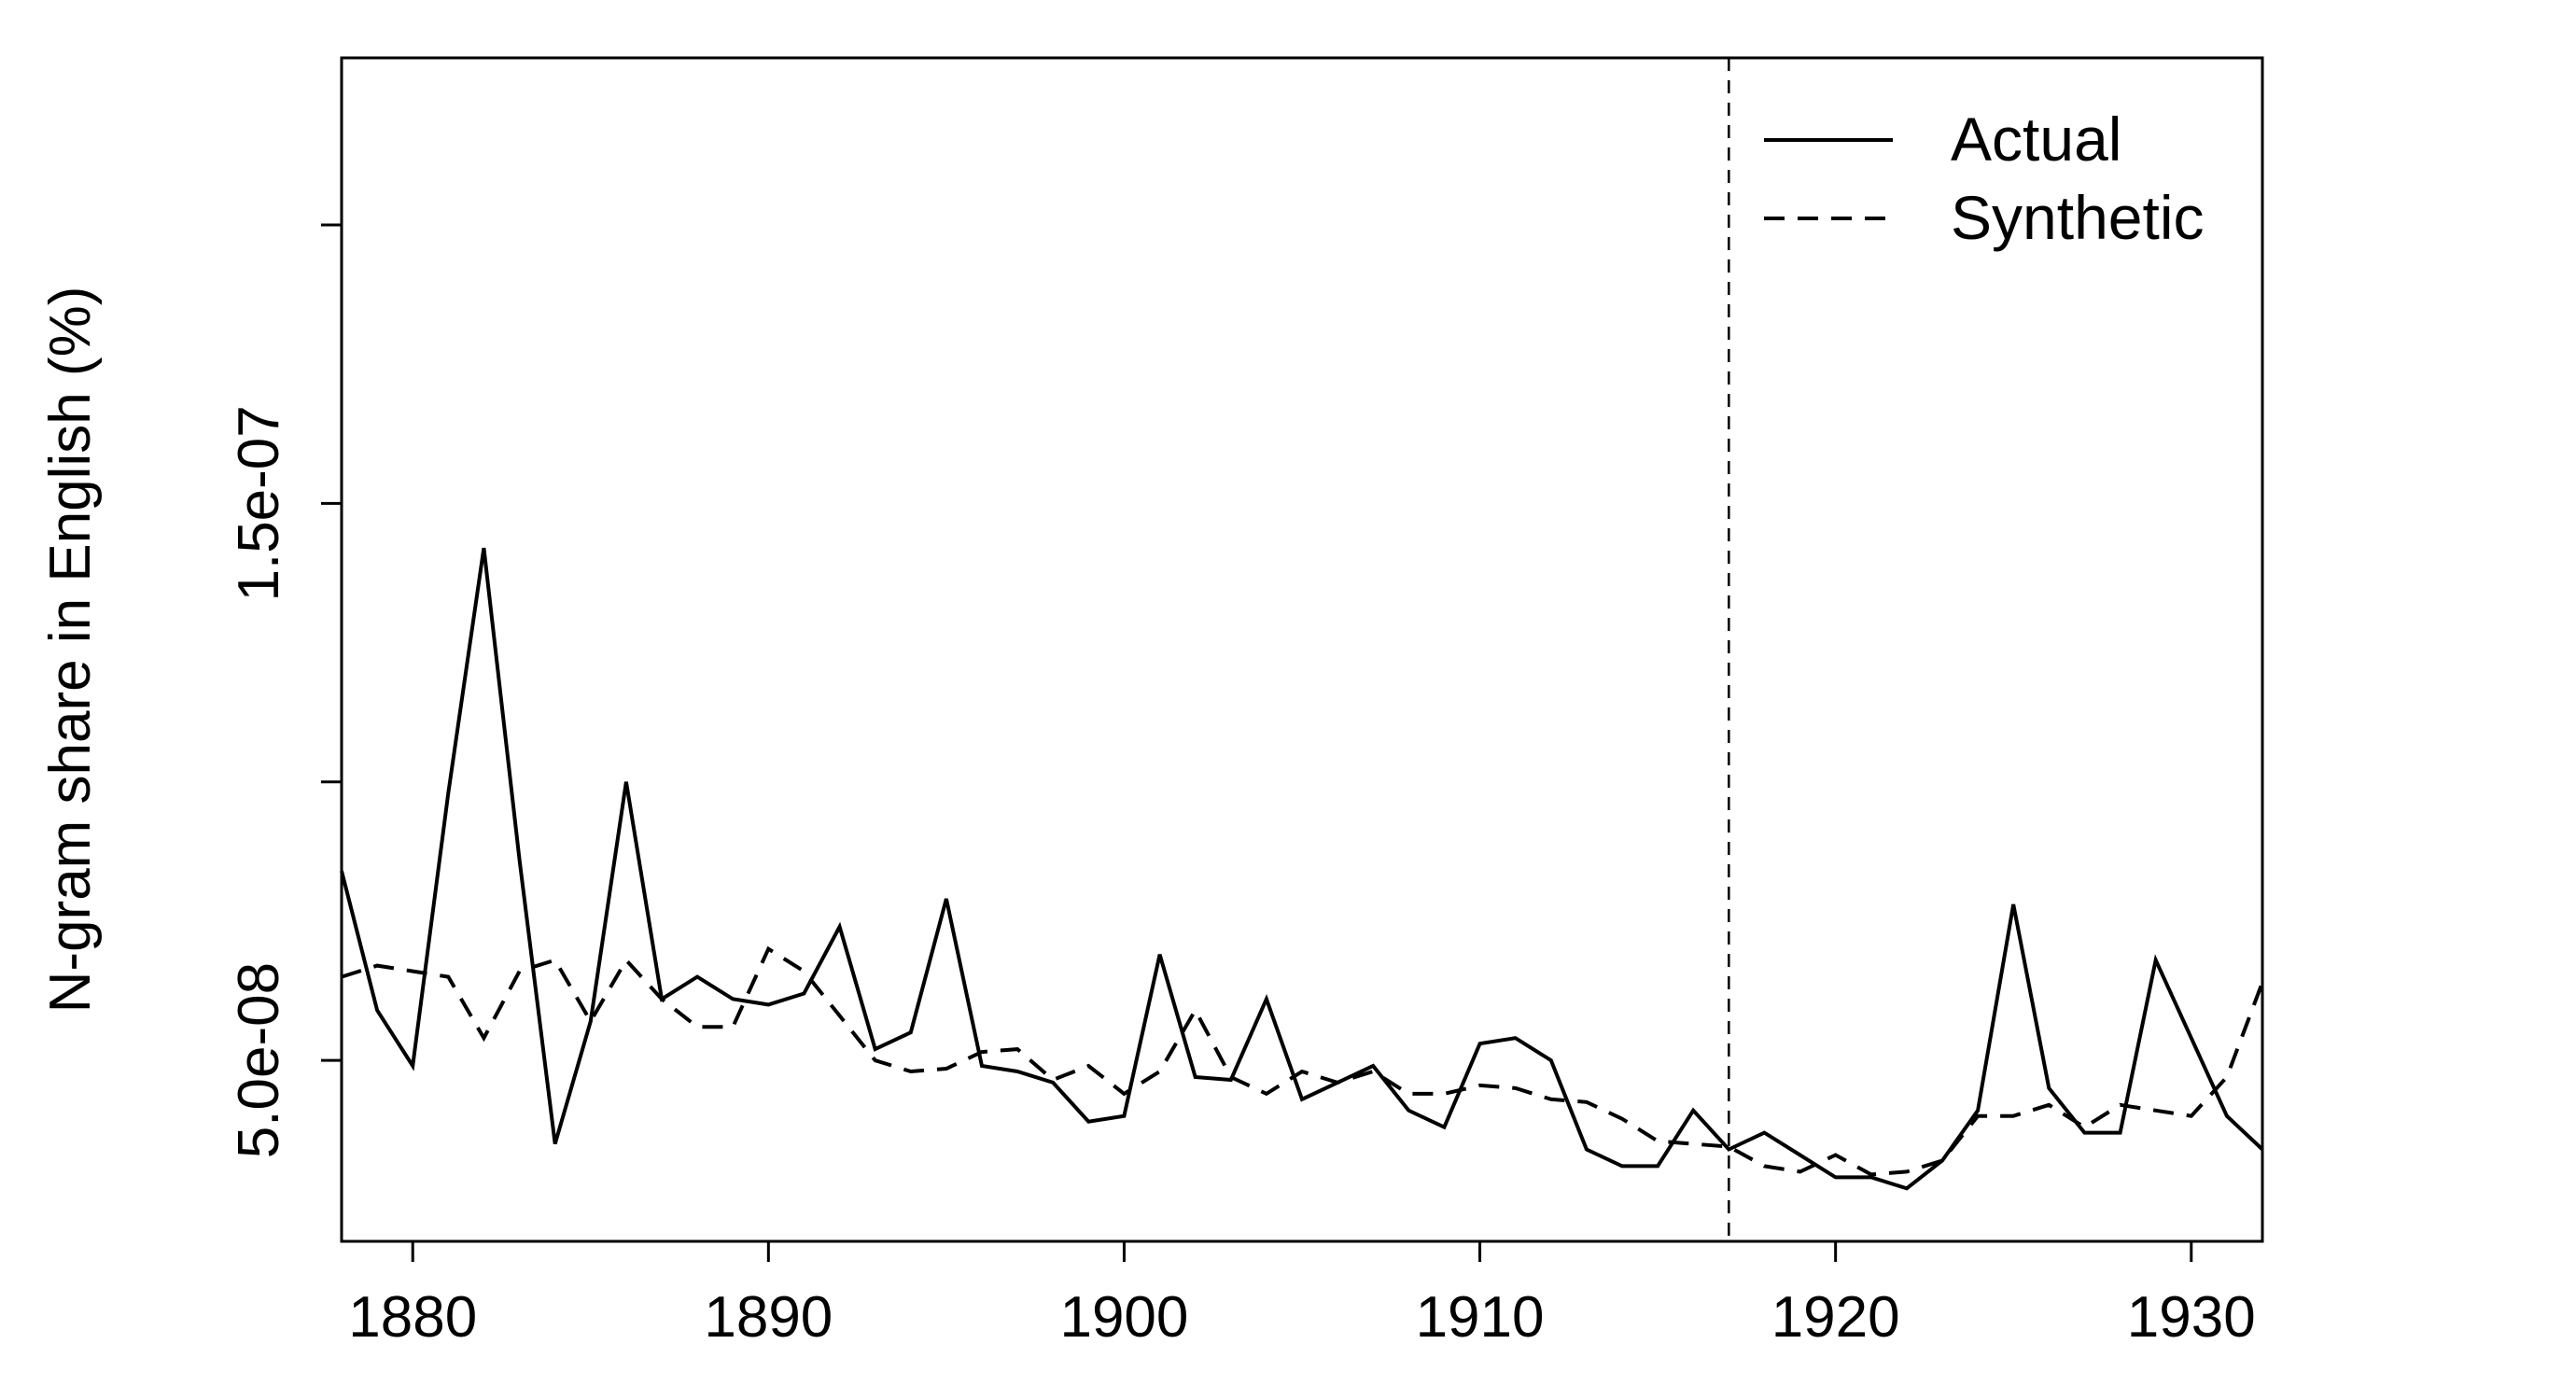 Image resolution: width=2576 pixels, height=1400 pixels. I want to click on x-axis: 1880 1890 1900 1910 1920 1930, so click(1302, 1295).